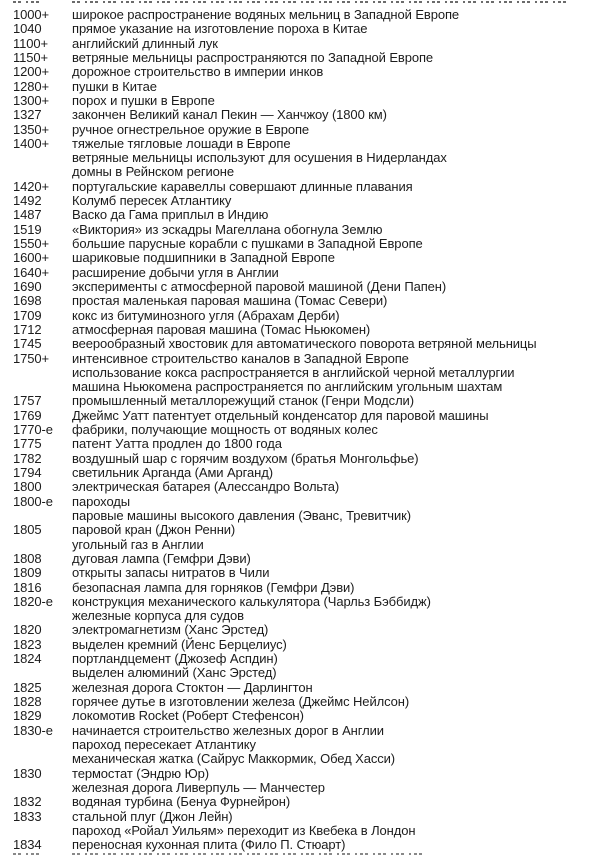 The height and width of the screenshot is (857, 608). Describe the element at coordinates (138, 544) in the screenshot. I see `event-text: угольный газ в Англии` at that location.